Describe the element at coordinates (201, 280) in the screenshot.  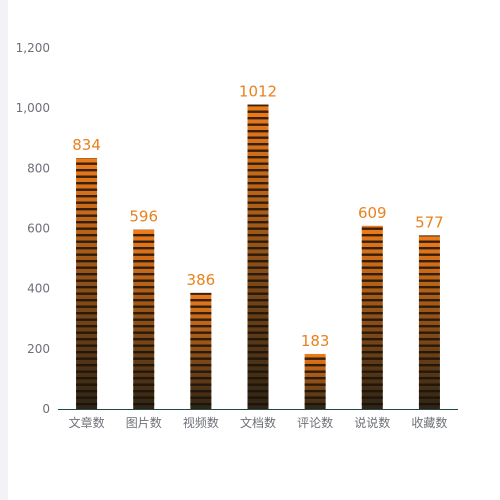
I see `bar-value-label: 386` at that location.